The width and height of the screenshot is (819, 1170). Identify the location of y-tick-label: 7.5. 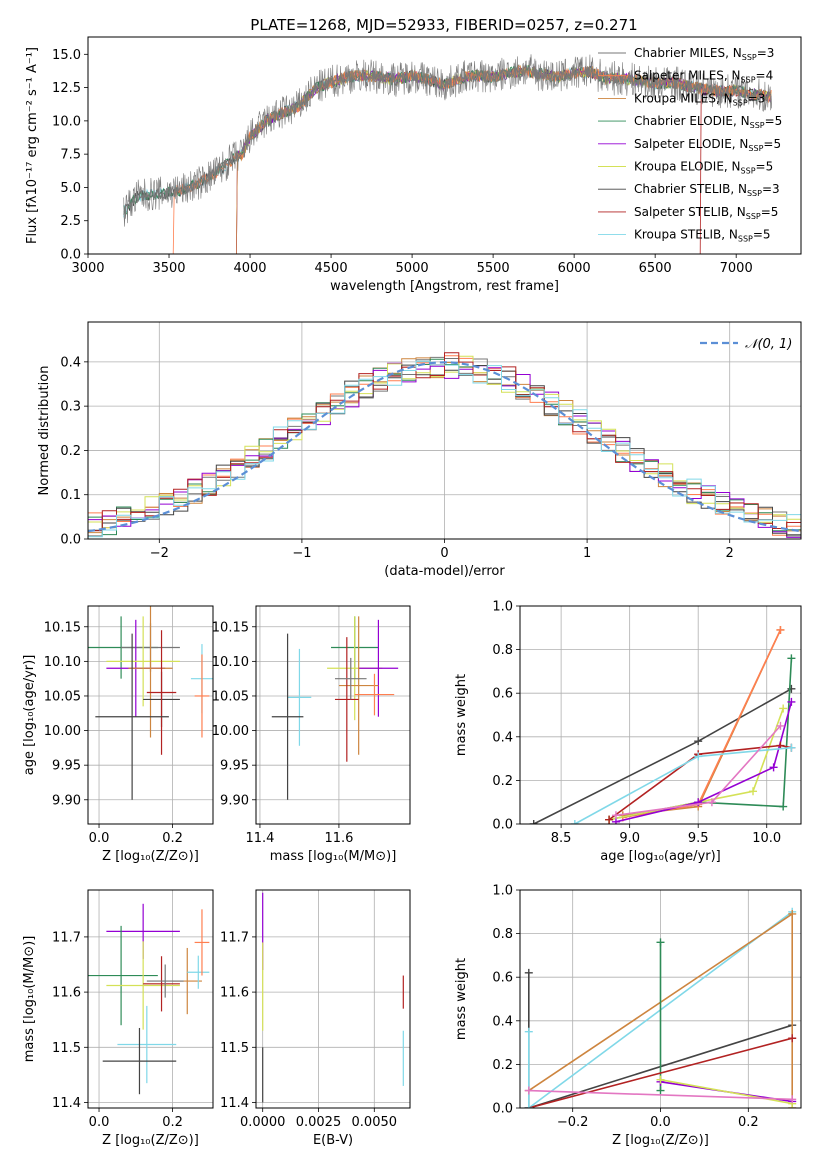
(70, 155).